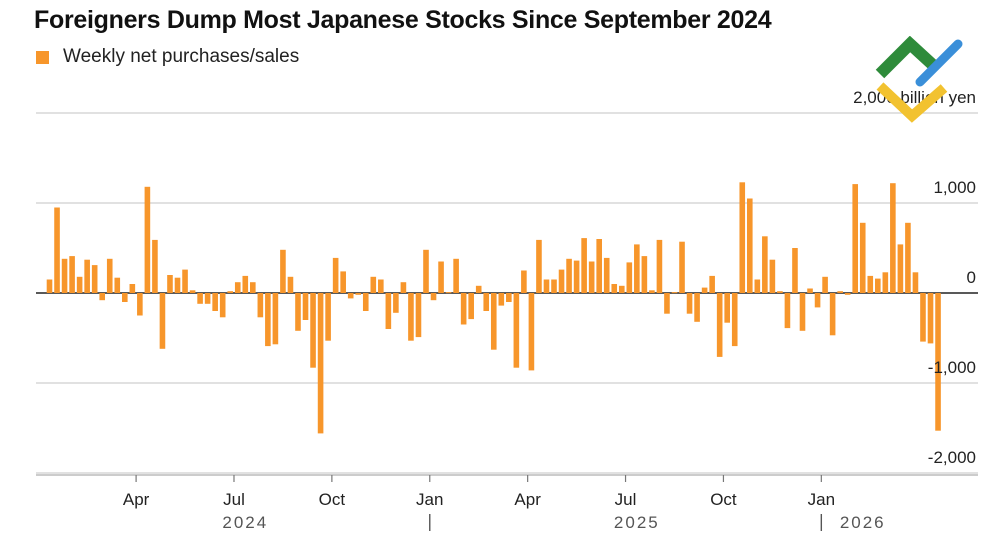 This screenshot has width=1000, height=545. I want to click on y-tick-label: 1,000, so click(954, 187).